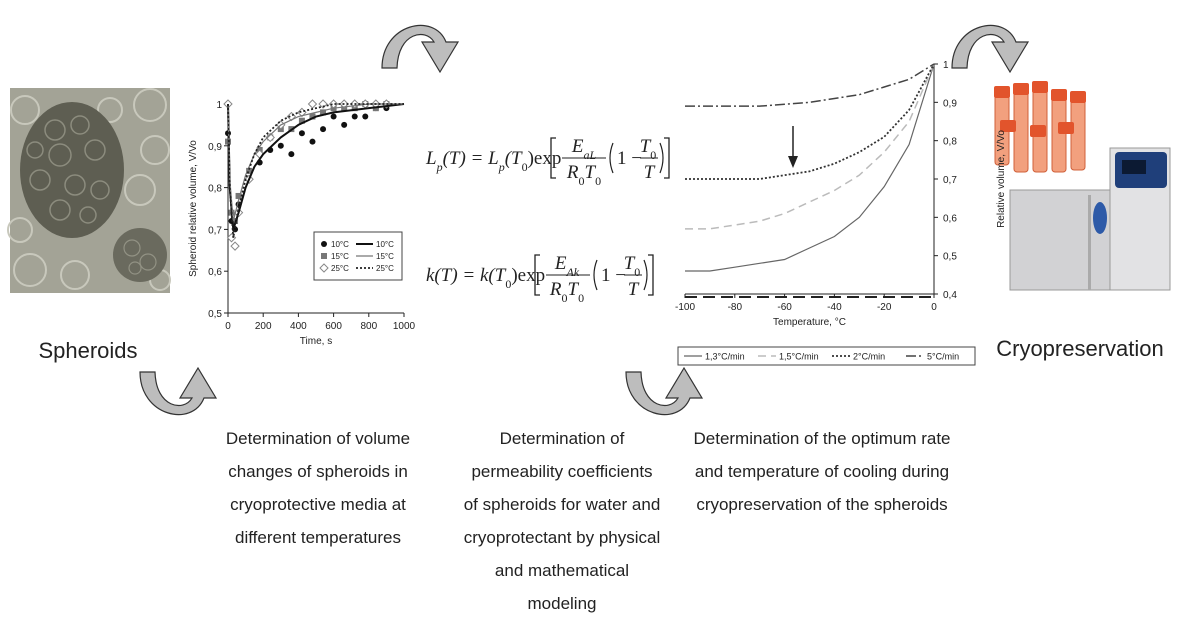  Describe the element at coordinates (725, 357) in the screenshot. I see `legend-label: 1,3°C/min` at that location.